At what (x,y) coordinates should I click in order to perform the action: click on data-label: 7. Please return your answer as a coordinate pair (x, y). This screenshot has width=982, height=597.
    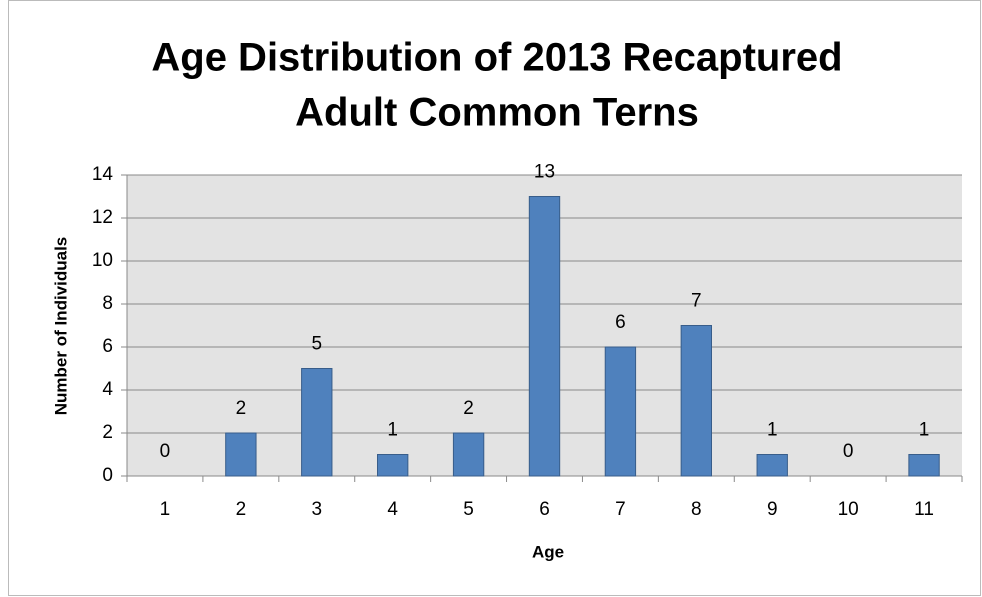
    Looking at the image, I should click on (696, 301).